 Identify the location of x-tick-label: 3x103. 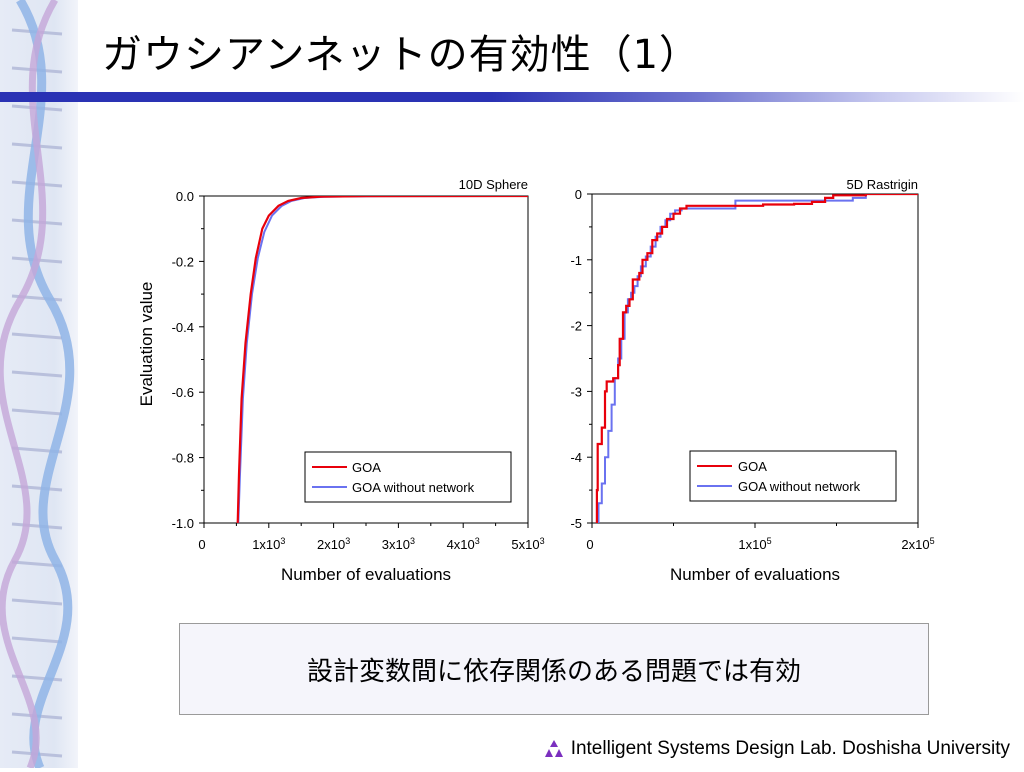
(398, 544).